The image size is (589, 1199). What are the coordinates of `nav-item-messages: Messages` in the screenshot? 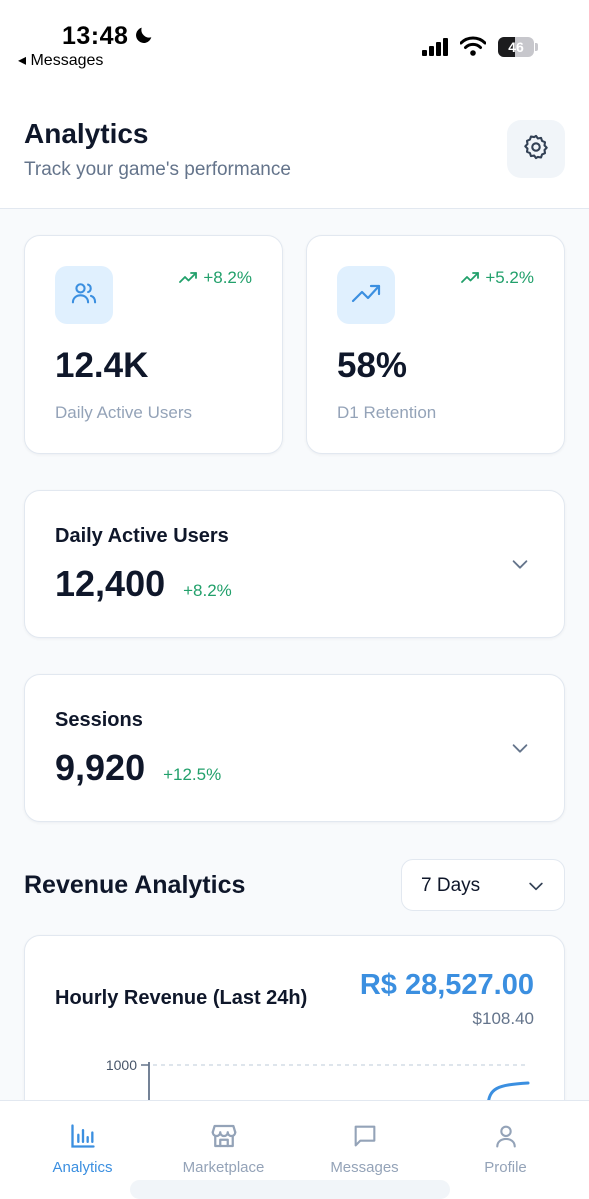 It's located at (364, 1150).